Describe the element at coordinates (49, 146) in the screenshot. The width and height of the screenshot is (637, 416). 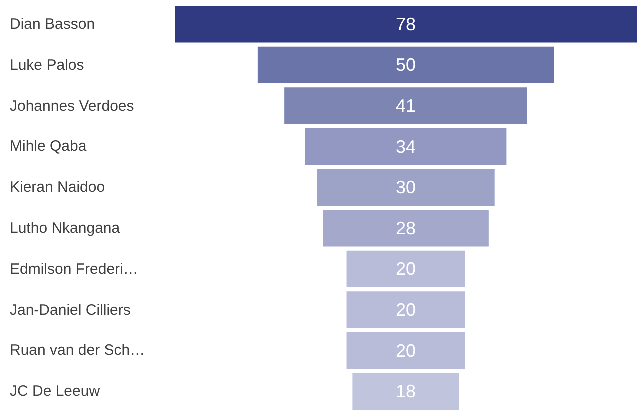
I see `category-label: Mihle Qaba` at that location.